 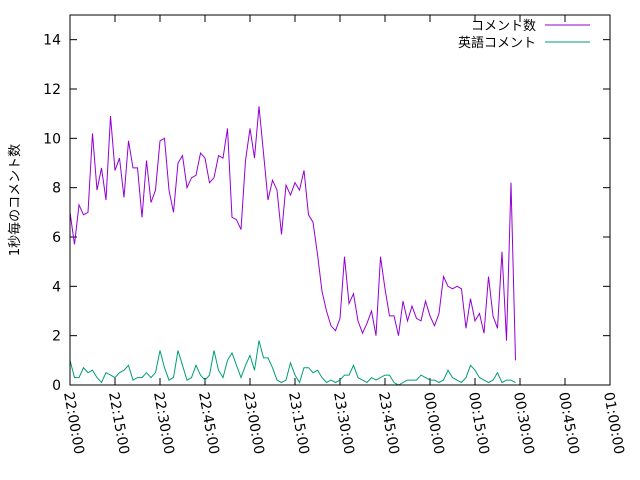 What do you see at coordinates (568, 423) in the screenshot?
I see `x-tick-label: 00:45:00` at bounding box center [568, 423].